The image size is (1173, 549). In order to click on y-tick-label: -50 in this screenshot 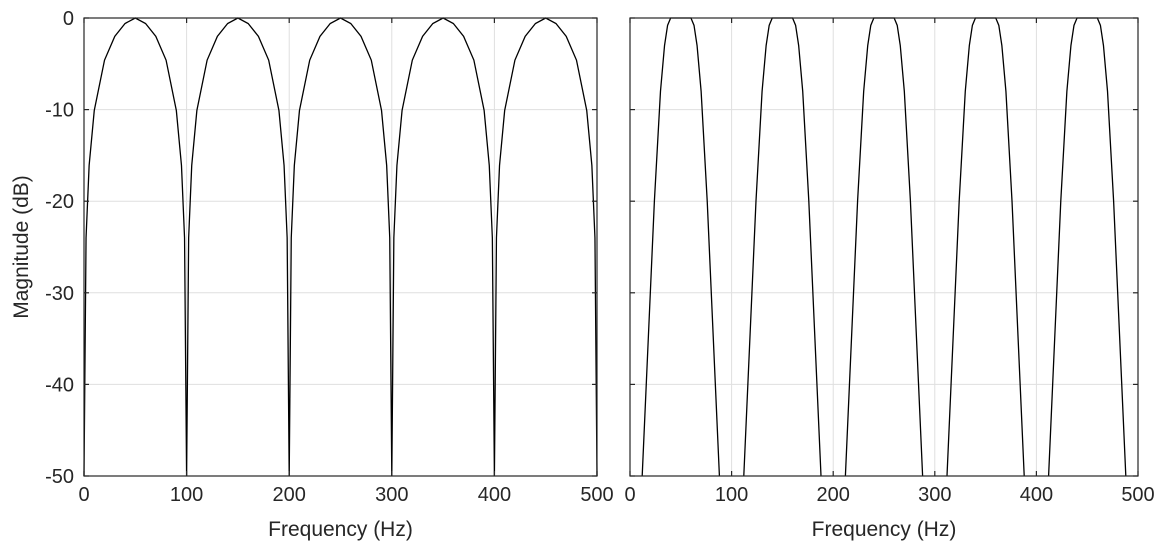, I will do `click(59, 477)`.